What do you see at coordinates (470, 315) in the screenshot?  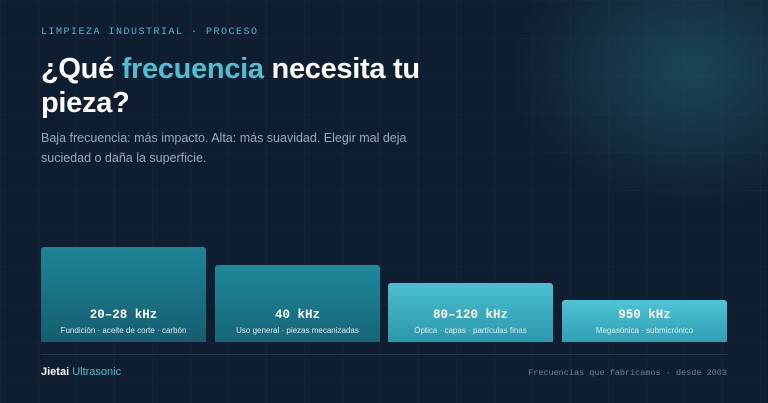 I see `frequency-label: 80–120 kHz` at bounding box center [470, 315].